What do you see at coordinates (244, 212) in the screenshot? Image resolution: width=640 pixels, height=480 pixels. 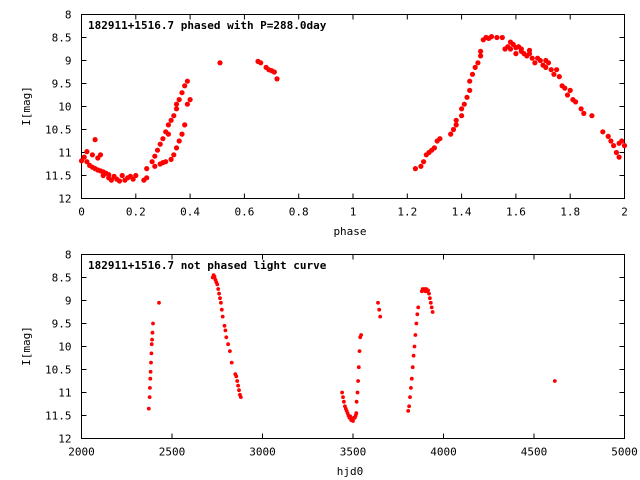 I see `x-tick-label: 0.6` at bounding box center [244, 212].